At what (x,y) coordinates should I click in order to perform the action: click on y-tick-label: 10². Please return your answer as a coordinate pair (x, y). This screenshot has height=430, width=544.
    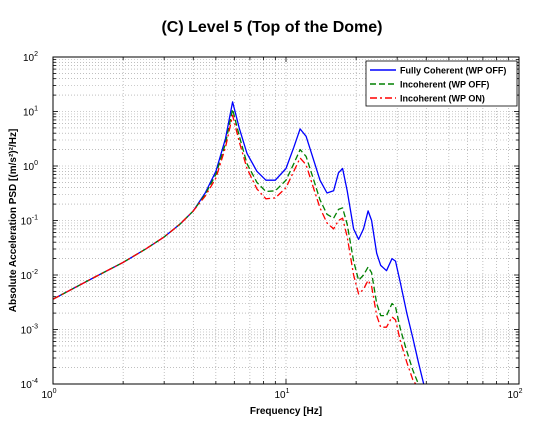
    Looking at the image, I should click on (30, 57).